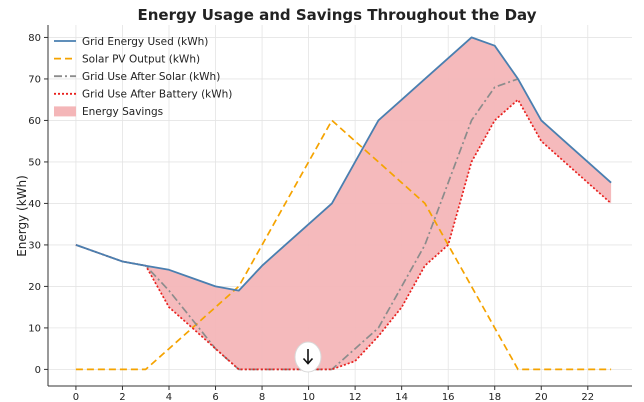  I want to click on y-tick-label: 80, so click(34, 38).